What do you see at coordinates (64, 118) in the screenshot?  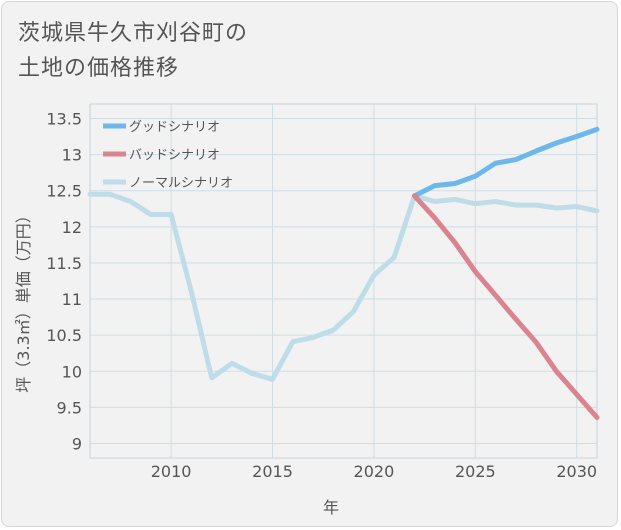 I see `y-tick-label: 13.5` at bounding box center [64, 118].